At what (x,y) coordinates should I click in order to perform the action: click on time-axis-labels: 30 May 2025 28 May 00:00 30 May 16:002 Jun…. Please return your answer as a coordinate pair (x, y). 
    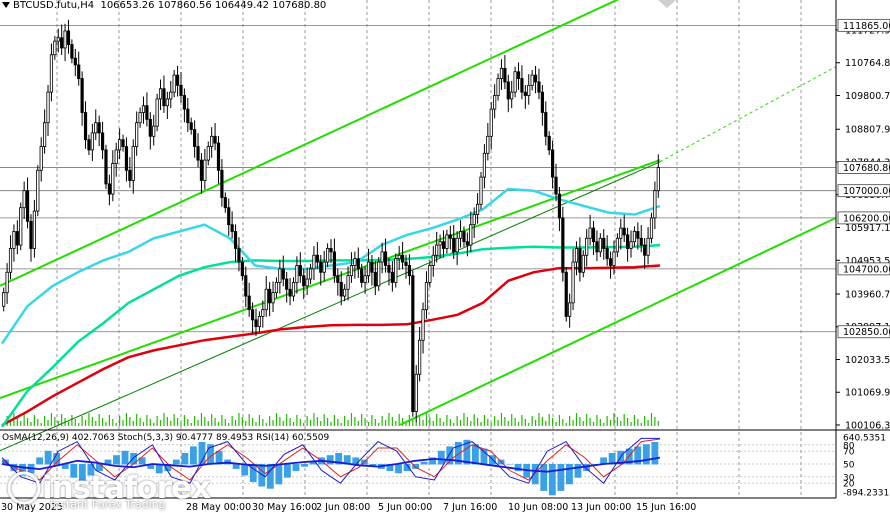
    Looking at the image, I should click on (348, 507).